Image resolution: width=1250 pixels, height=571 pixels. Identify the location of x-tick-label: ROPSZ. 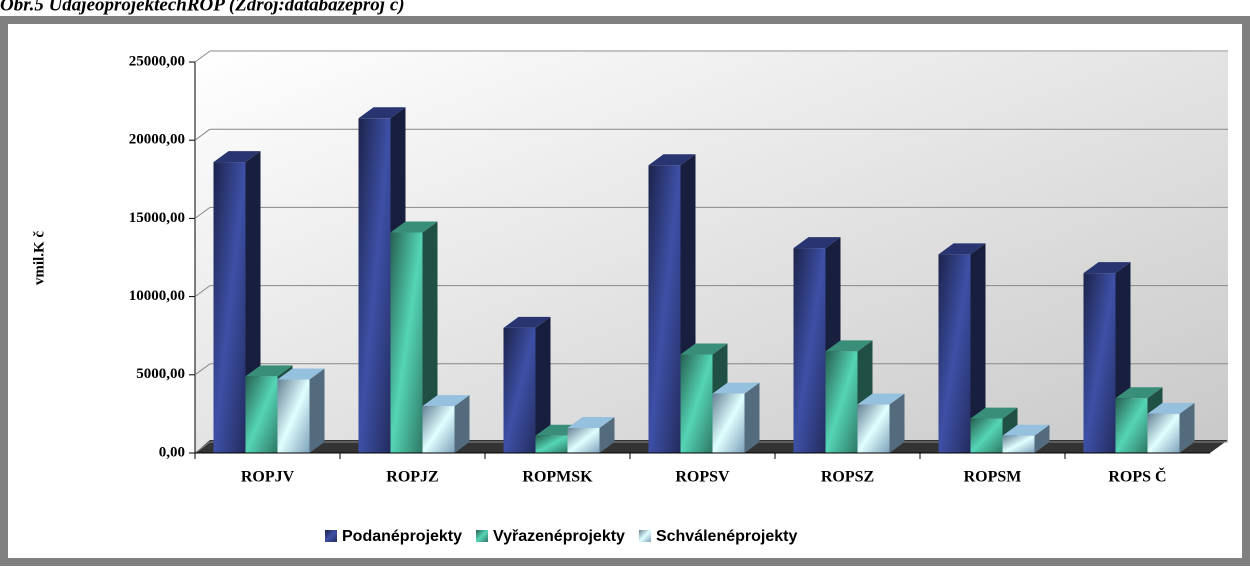
(847, 477).